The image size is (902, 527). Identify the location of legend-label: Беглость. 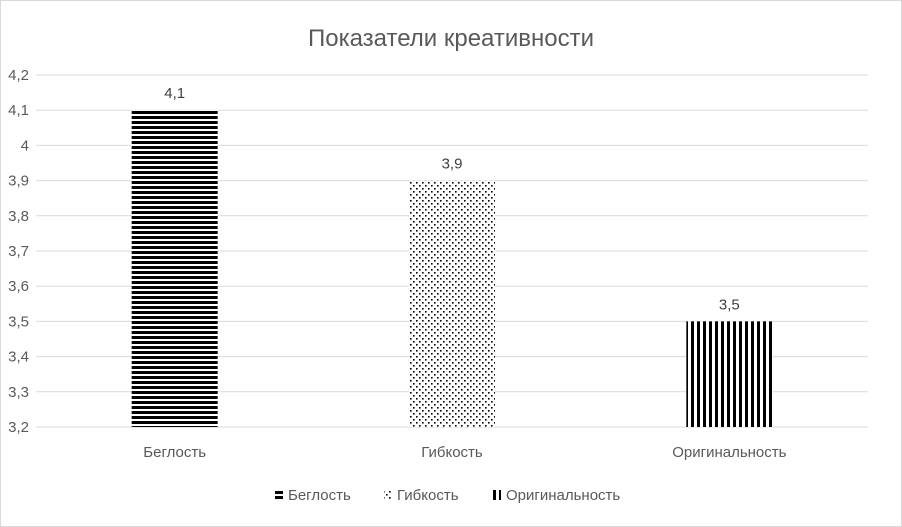
(319, 495).